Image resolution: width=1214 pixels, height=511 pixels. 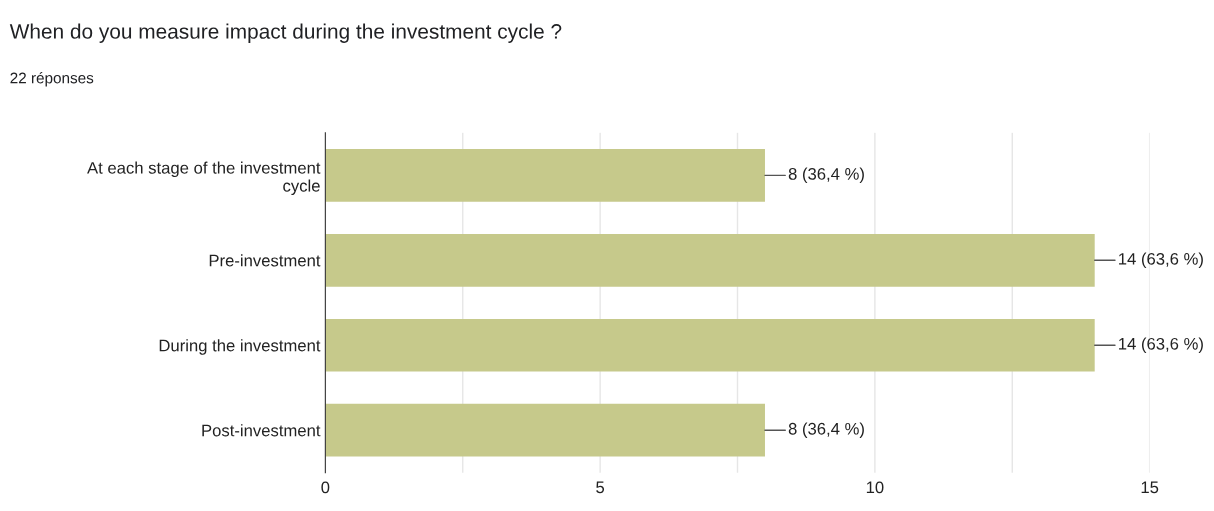 What do you see at coordinates (600, 487) in the screenshot?
I see `x-tick-label: 5` at bounding box center [600, 487].